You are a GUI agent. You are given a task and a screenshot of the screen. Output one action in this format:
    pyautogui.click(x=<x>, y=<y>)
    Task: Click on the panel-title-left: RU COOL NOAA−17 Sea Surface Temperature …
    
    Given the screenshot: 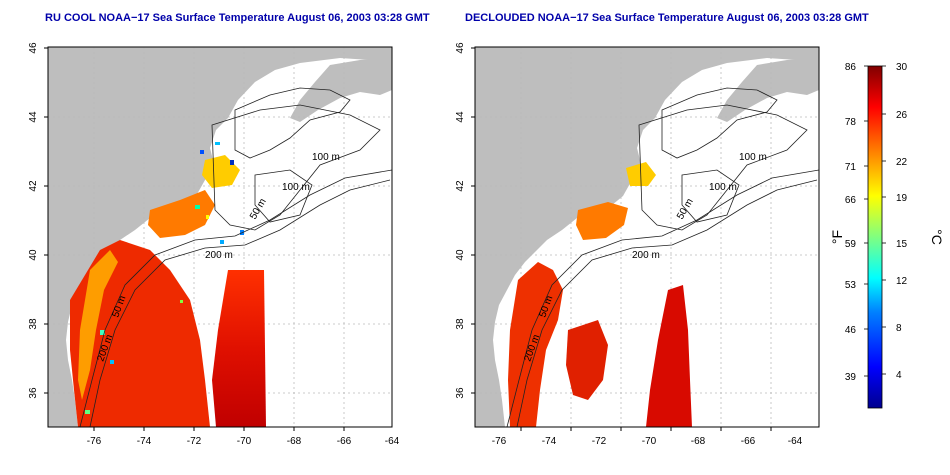 What is the action you would take?
    pyautogui.click(x=237, y=18)
    